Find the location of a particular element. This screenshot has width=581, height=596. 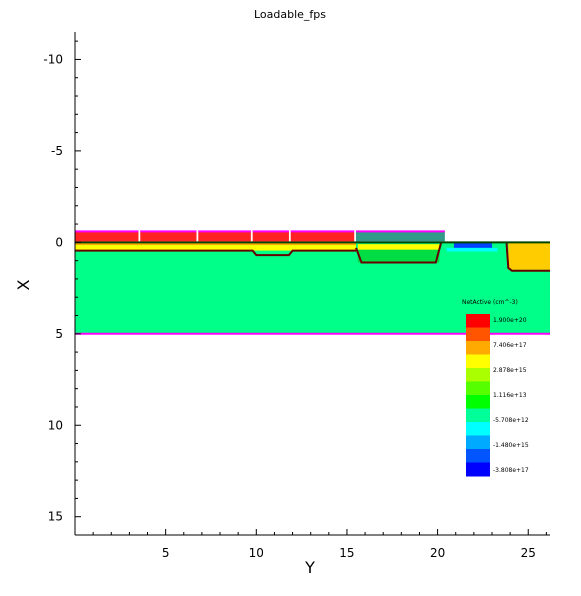

colorbar-label: -1.480e+15 is located at coordinates (511, 445).